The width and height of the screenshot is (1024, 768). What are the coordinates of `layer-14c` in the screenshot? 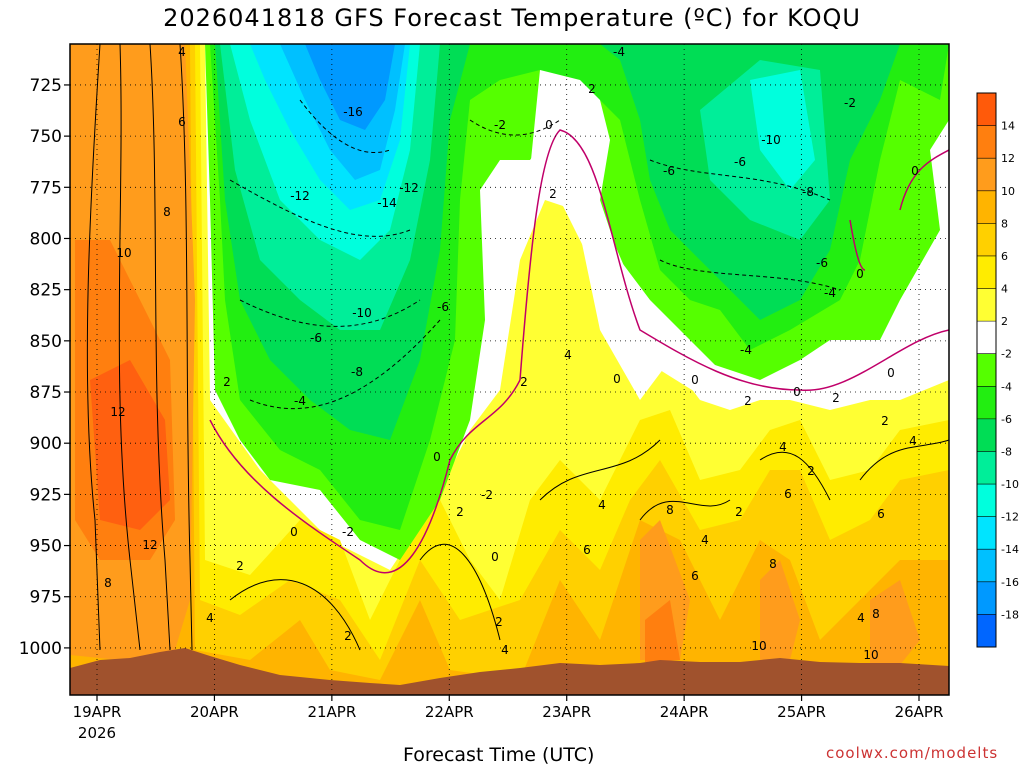 It's located at (130, 445).